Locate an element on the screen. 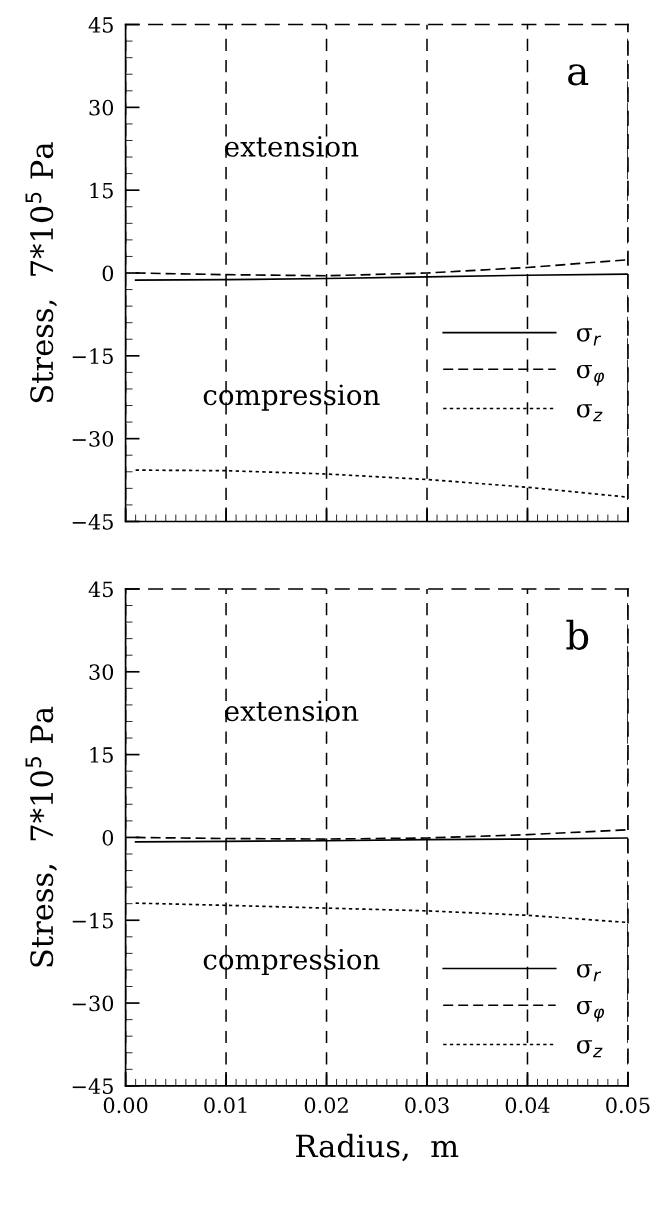 This screenshot has height=1227, width=661. x-tick-label: 0.03 is located at coordinates (427, 1105).